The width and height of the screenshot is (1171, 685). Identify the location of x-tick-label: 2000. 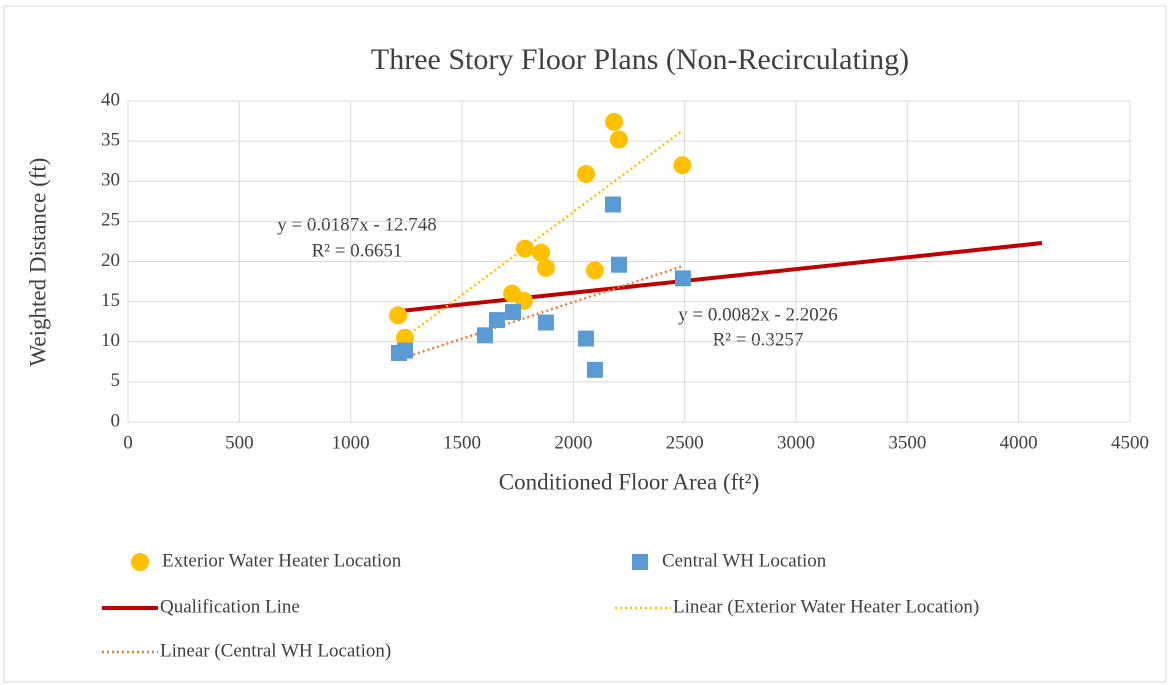
(573, 442).